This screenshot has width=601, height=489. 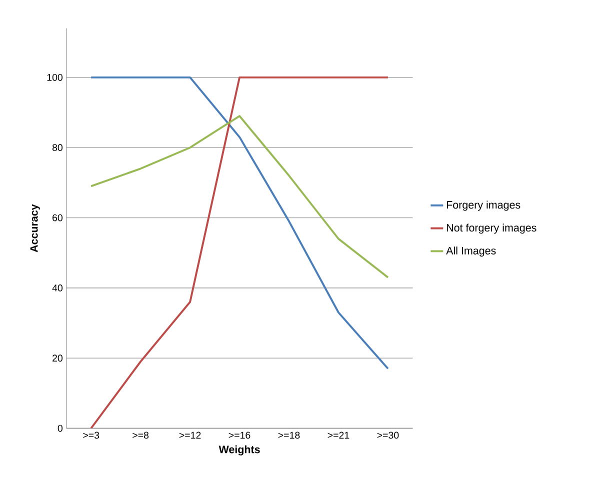 What do you see at coordinates (483, 205) in the screenshot?
I see `legend-label: Forgery images` at bounding box center [483, 205].